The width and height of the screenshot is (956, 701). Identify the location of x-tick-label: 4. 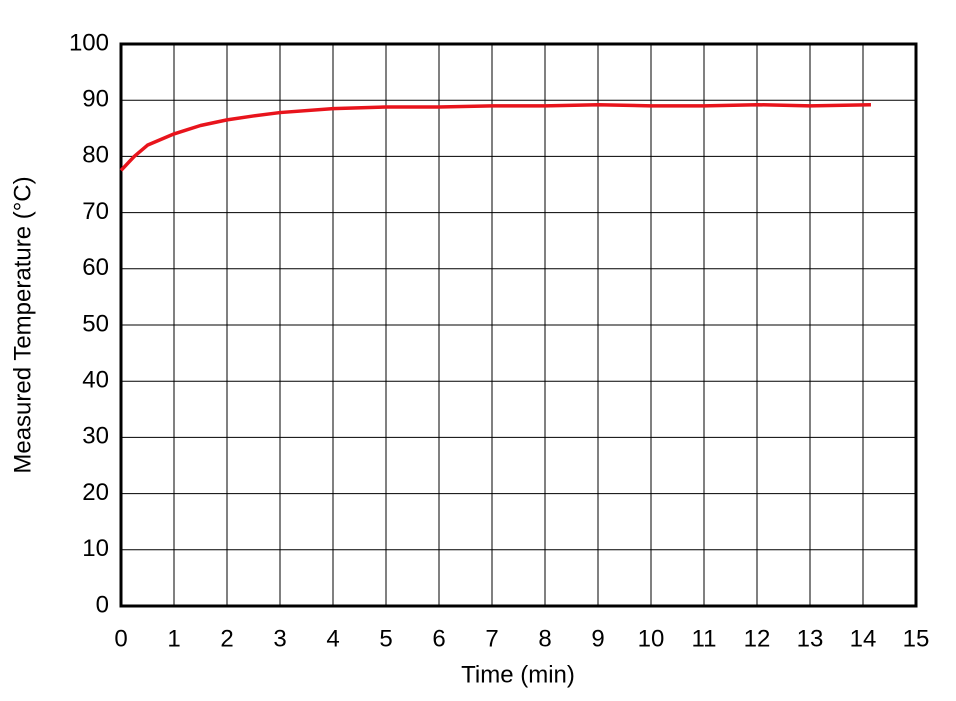
(332, 638).